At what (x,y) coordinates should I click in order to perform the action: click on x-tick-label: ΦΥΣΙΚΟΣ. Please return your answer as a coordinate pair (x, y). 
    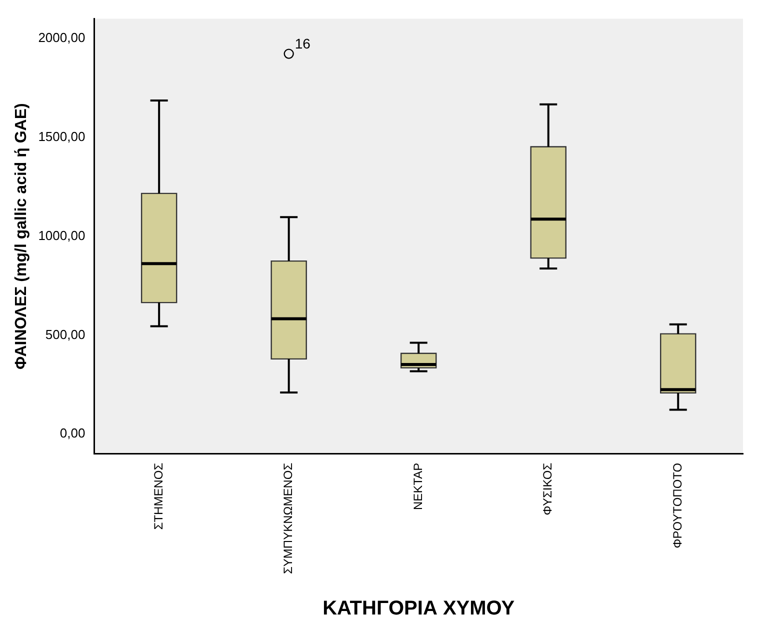
    Looking at the image, I should click on (547, 489).